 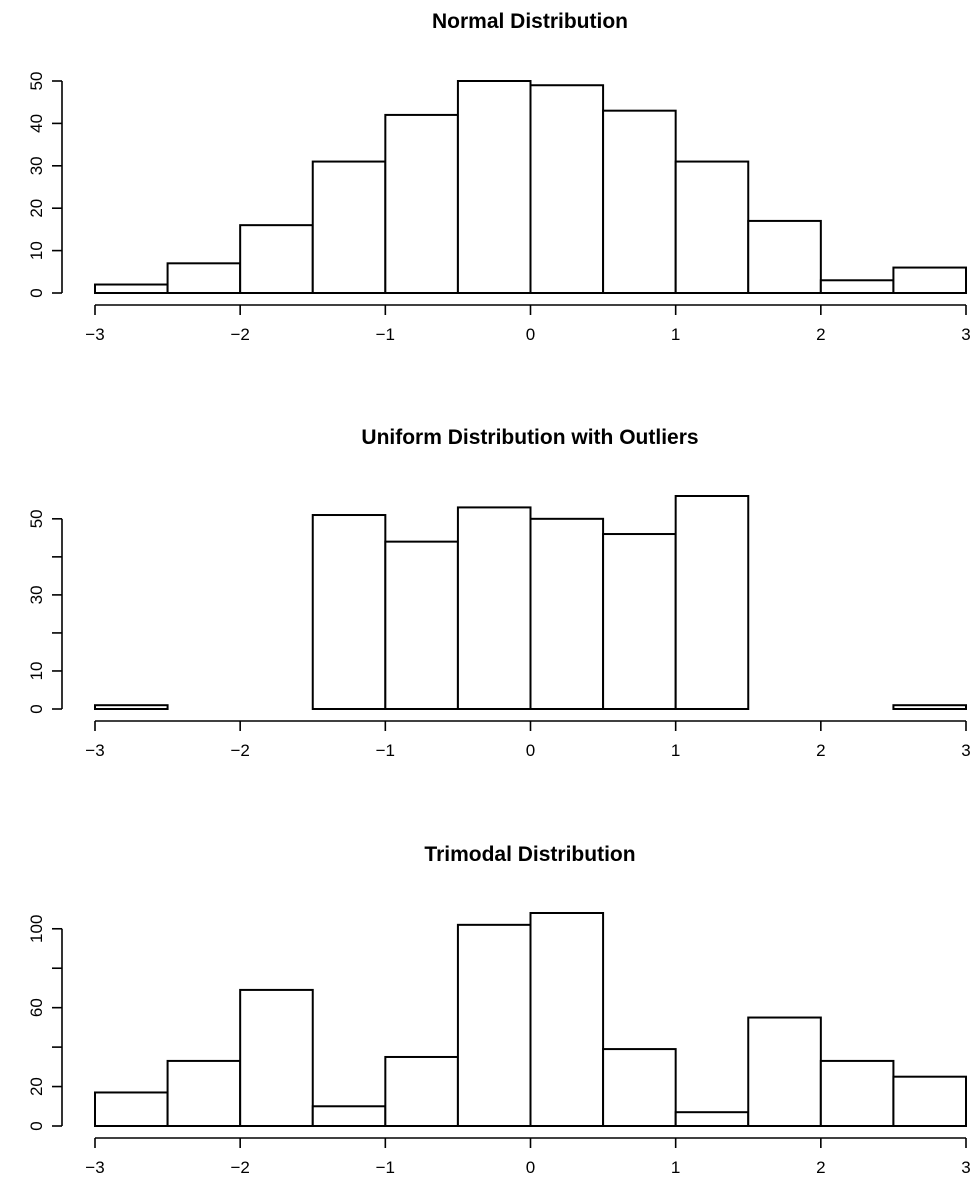 I want to click on y-tick-label: 100, so click(x=36, y=929).